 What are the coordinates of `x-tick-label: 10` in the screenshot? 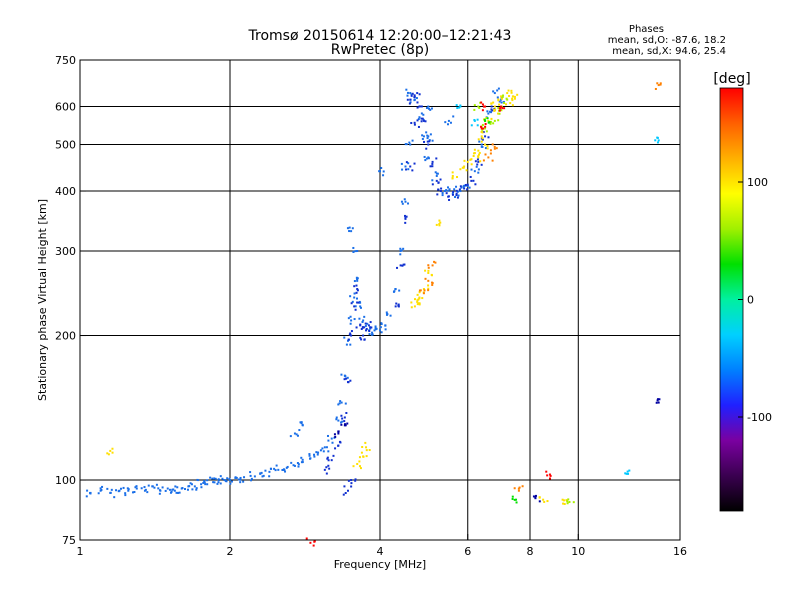 It's located at (578, 551).